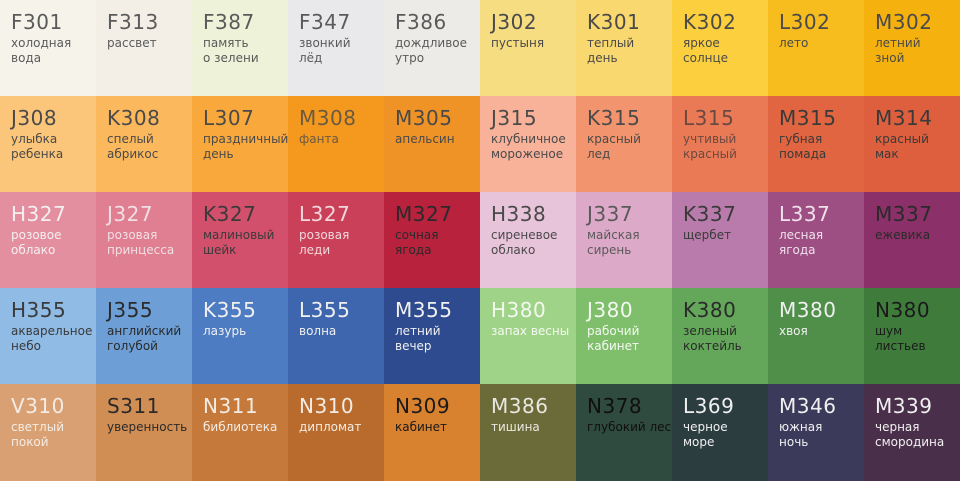 The image size is (960, 481). What do you see at coordinates (324, 235) in the screenshot?
I see `name-line: розовая` at bounding box center [324, 235].